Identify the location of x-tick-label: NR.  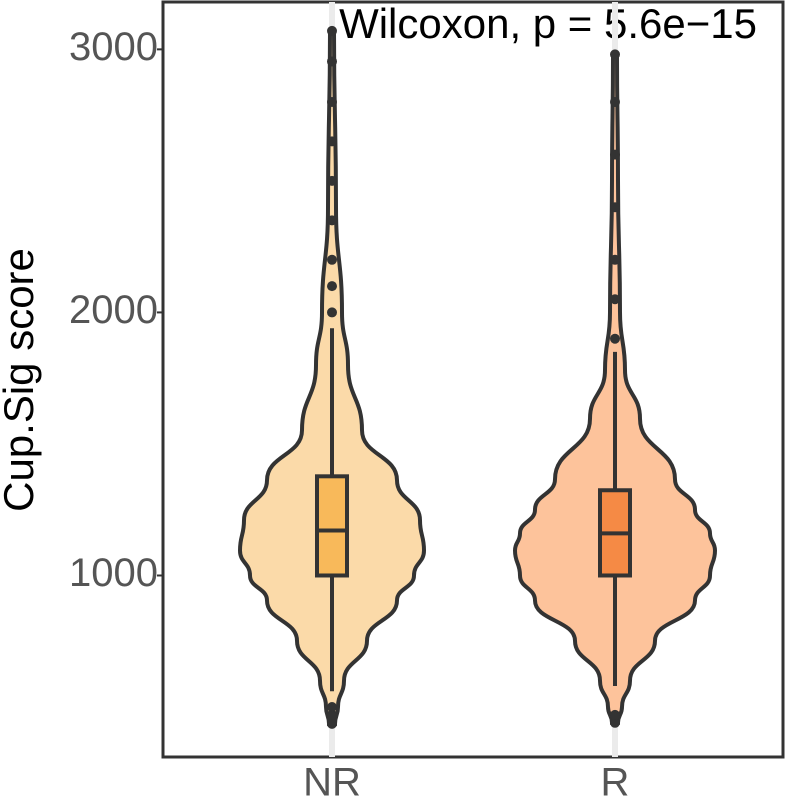
(332, 783).